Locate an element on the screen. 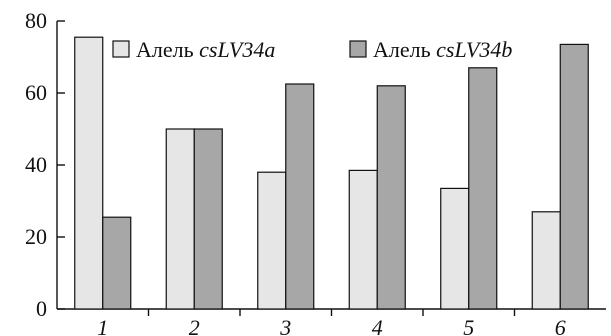  x-axis: 1 2 3 4 5 6 is located at coordinates (331, 322).